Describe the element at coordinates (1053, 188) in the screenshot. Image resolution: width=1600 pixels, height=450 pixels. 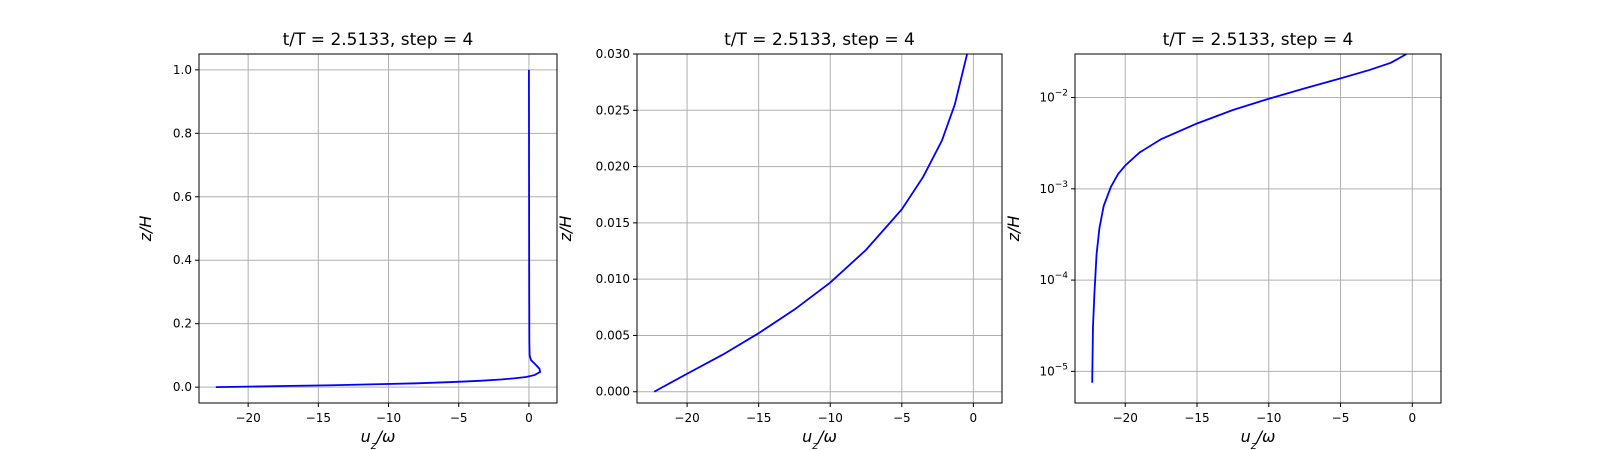
I see `y-tick-label: 10⁻³` at that location.